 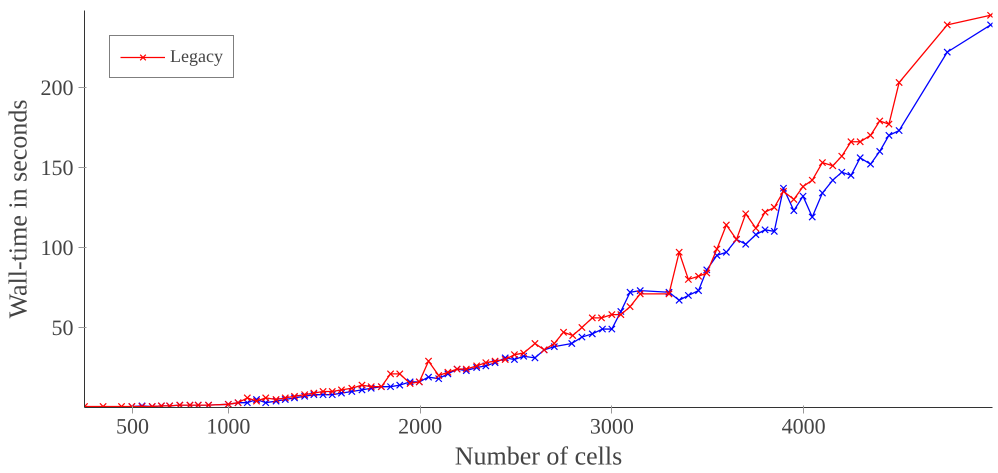 I want to click on x-axis-title: Number of cells, so click(x=538, y=456).